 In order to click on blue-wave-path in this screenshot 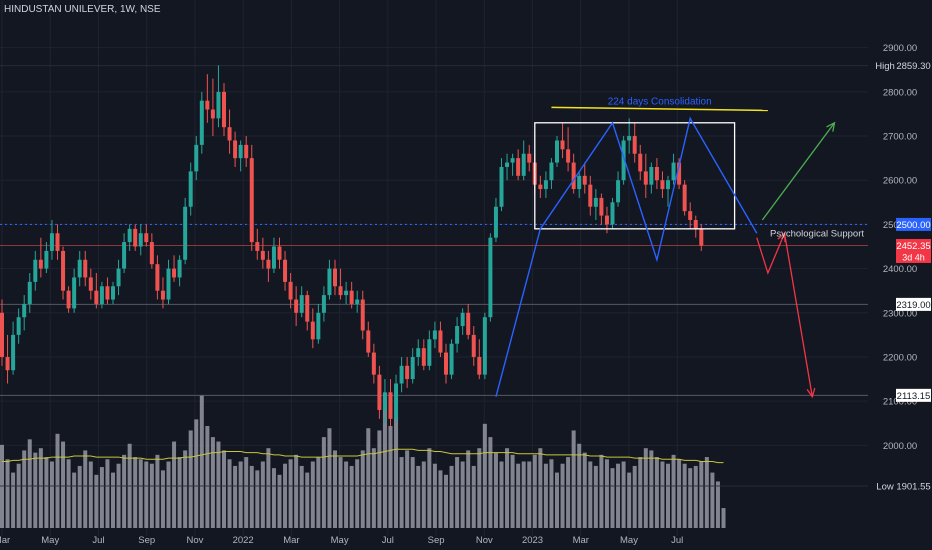, I will do `click(626, 256)`.